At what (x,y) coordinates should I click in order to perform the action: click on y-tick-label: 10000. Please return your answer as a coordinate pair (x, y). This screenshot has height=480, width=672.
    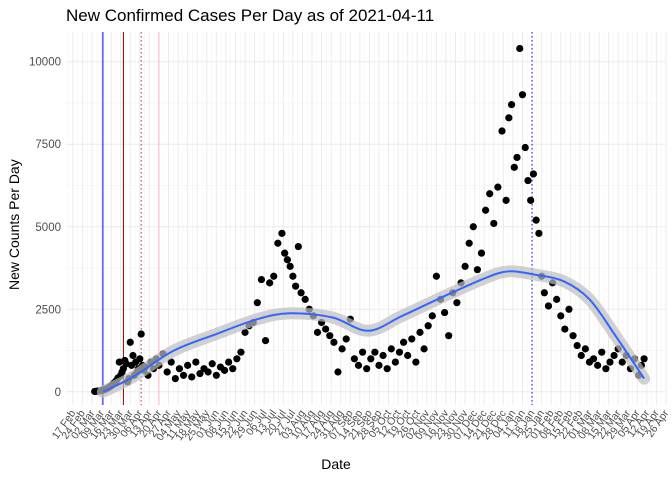
    Looking at the image, I should click on (45, 63).